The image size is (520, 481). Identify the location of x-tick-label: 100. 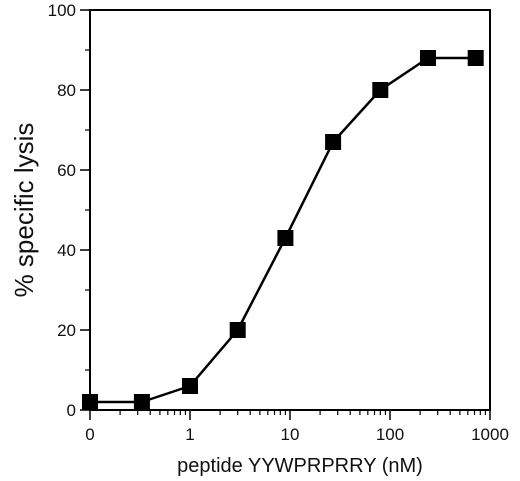
(390, 434).